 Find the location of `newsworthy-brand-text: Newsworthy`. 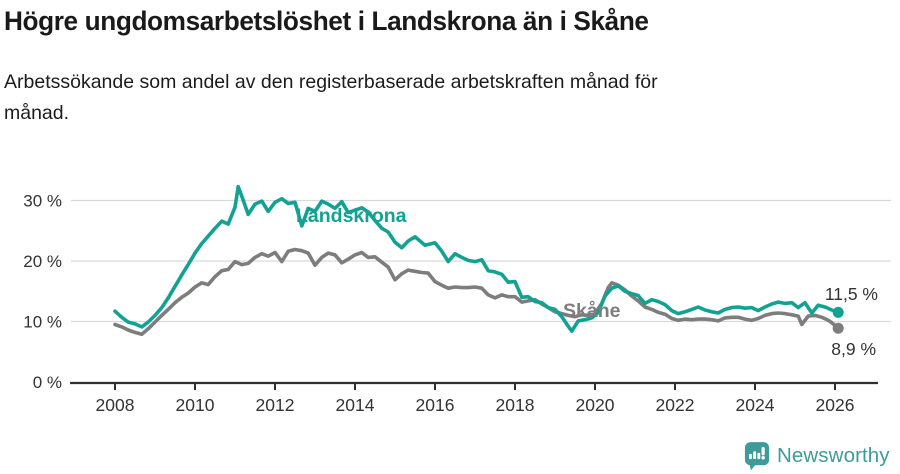

newsworthy-brand-text: Newsworthy is located at coordinates (833, 455).